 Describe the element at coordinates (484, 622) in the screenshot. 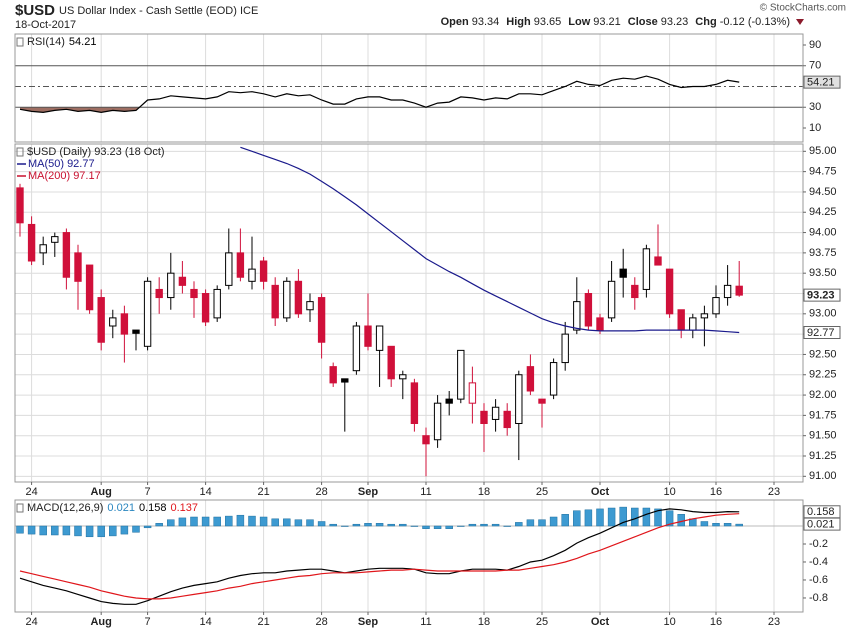

I see `x-tick-label: 18` at that location.